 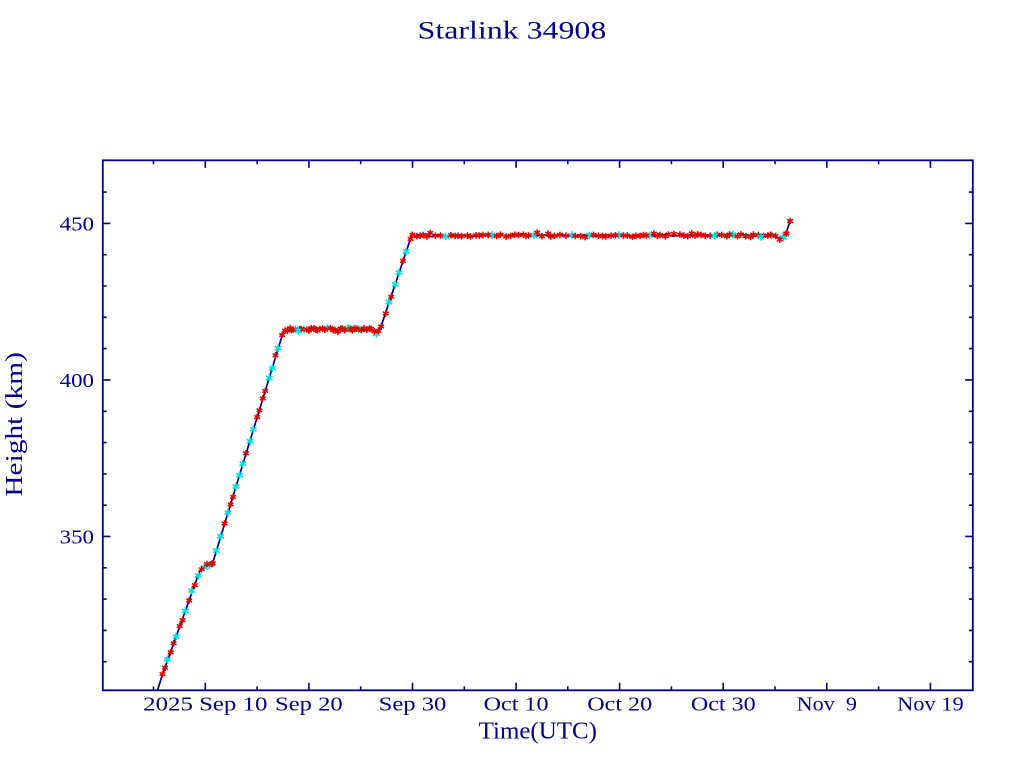 What do you see at coordinates (930, 704) in the screenshot?
I see `svg-text: Nov 19` at bounding box center [930, 704].